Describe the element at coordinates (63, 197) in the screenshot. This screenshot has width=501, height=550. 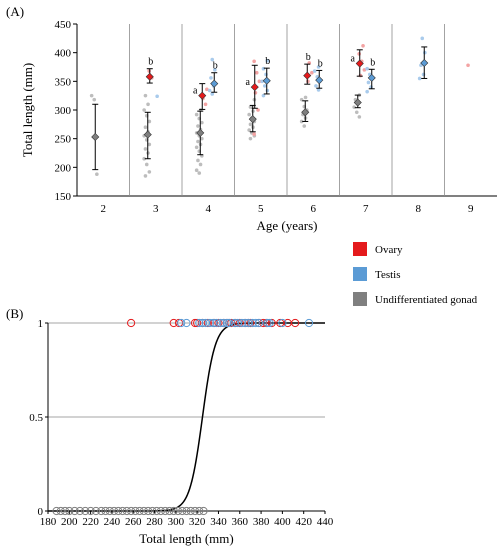
I see `y-tick-label: 150` at that location.